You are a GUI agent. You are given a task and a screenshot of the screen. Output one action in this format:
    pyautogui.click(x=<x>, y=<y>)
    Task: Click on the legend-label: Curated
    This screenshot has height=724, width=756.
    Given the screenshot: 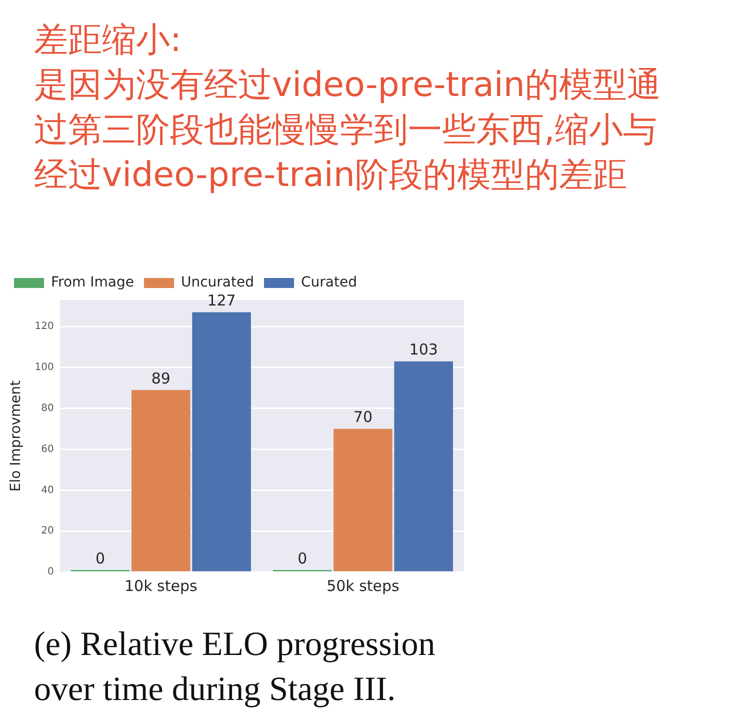 What is the action you would take?
    pyautogui.click(x=328, y=282)
    